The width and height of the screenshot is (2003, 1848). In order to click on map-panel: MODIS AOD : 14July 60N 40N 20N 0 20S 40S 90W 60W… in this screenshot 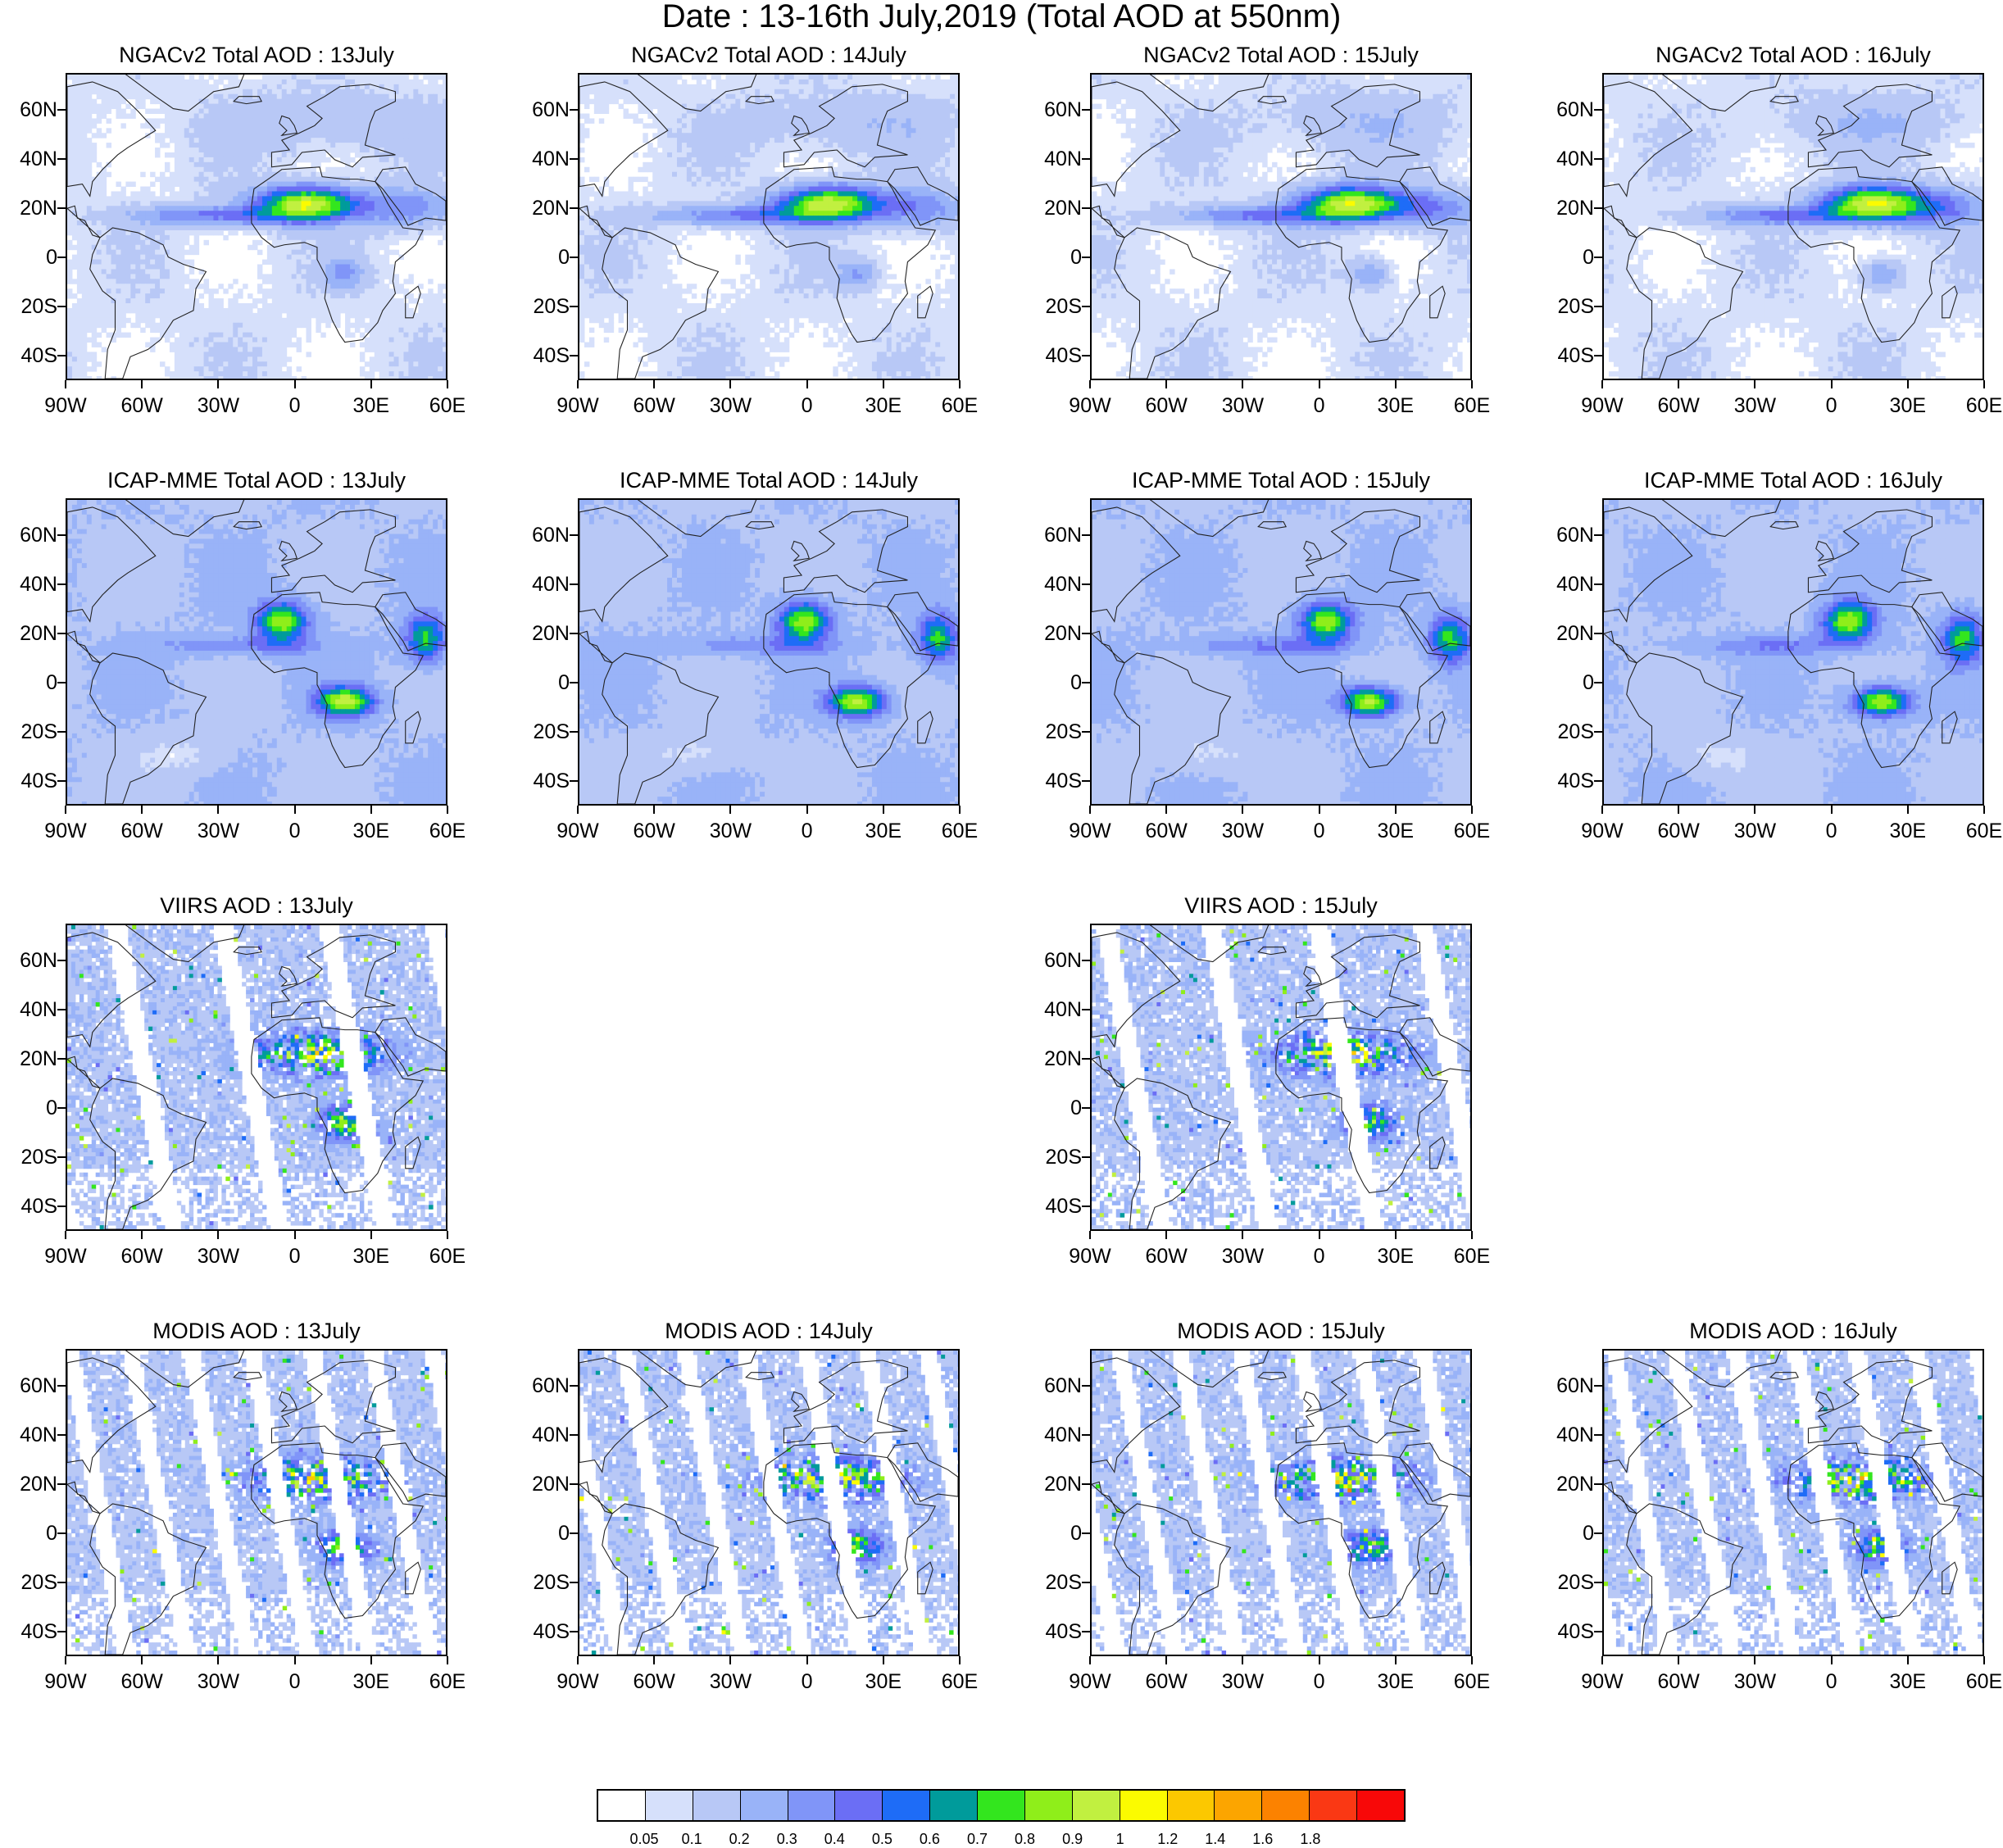, I will do `click(758, 1532)`.